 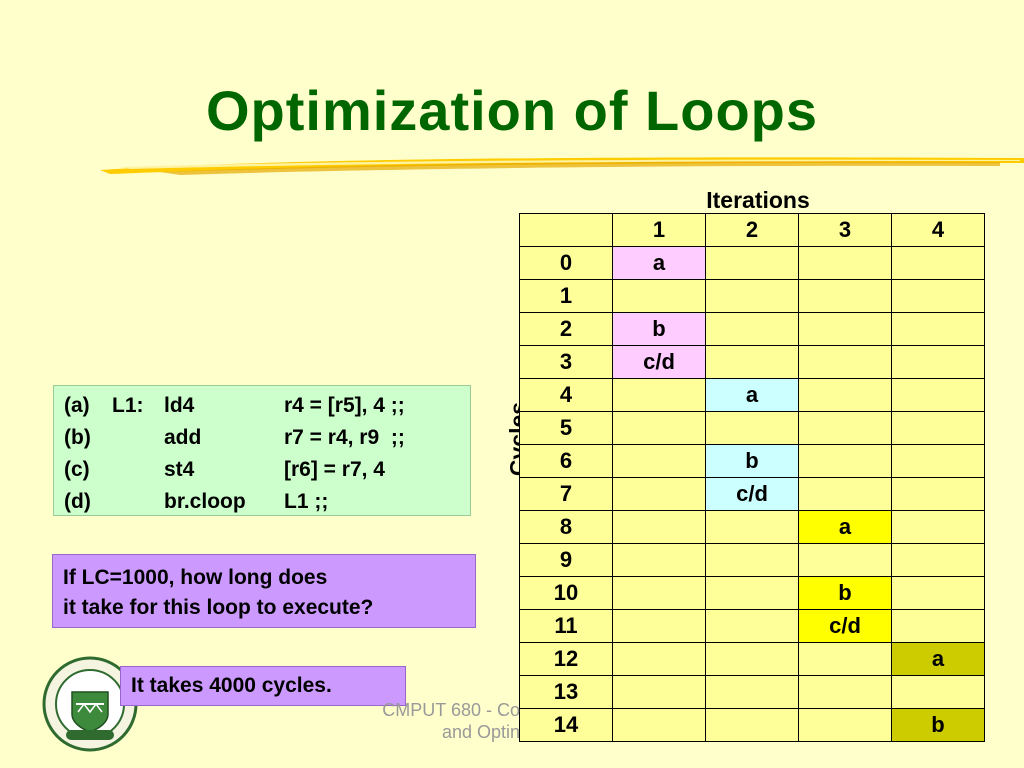 I want to click on iteration-header-cell: 3, so click(x=845, y=230).